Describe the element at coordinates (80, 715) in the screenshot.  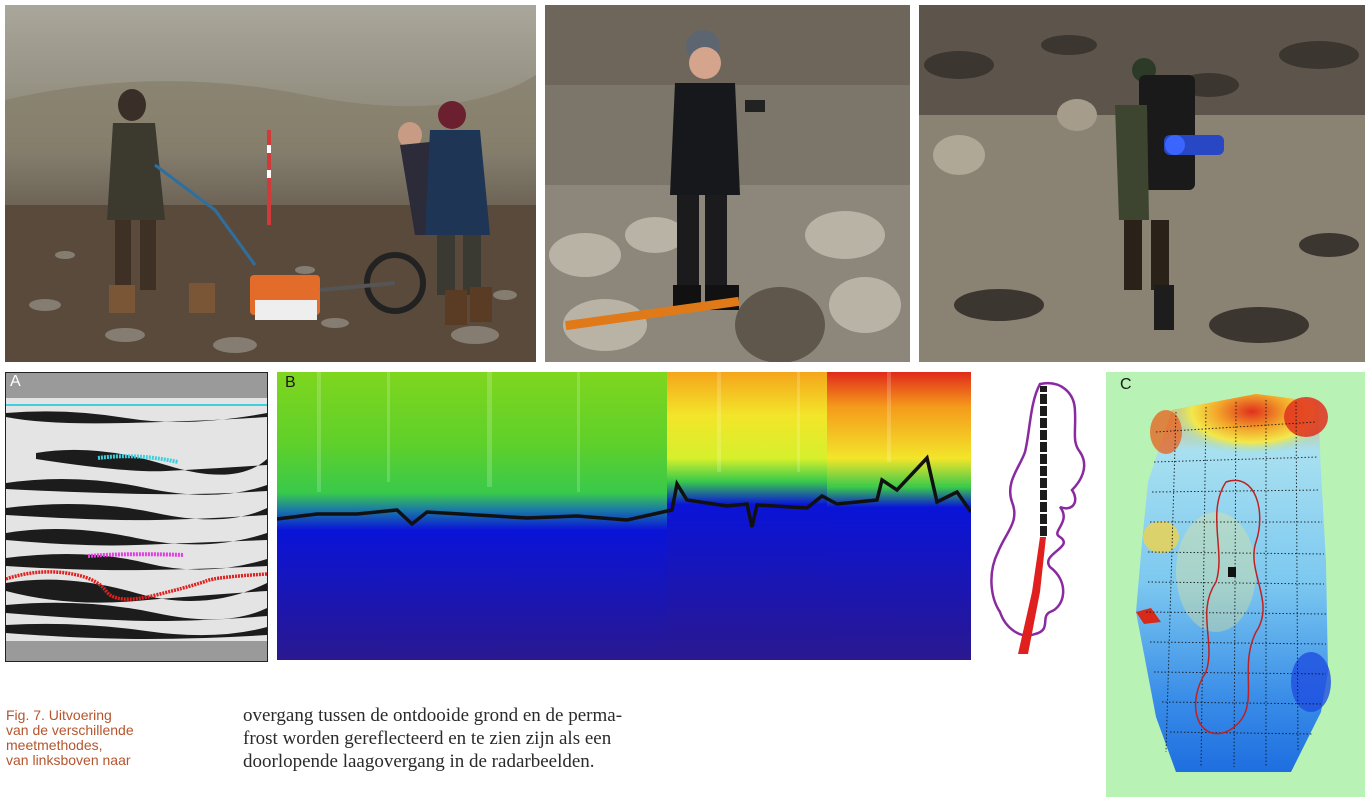
I see `caption-line: Uitvoering` at that location.